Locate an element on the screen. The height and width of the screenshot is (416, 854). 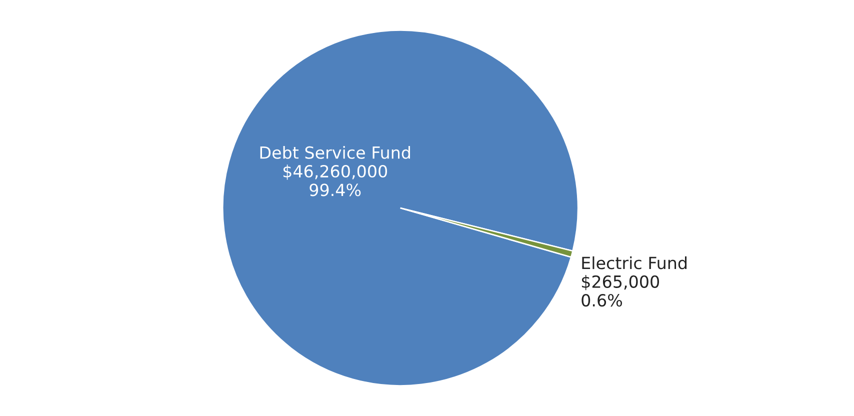
slice-label: Electric Fund is located at coordinates (634, 263).